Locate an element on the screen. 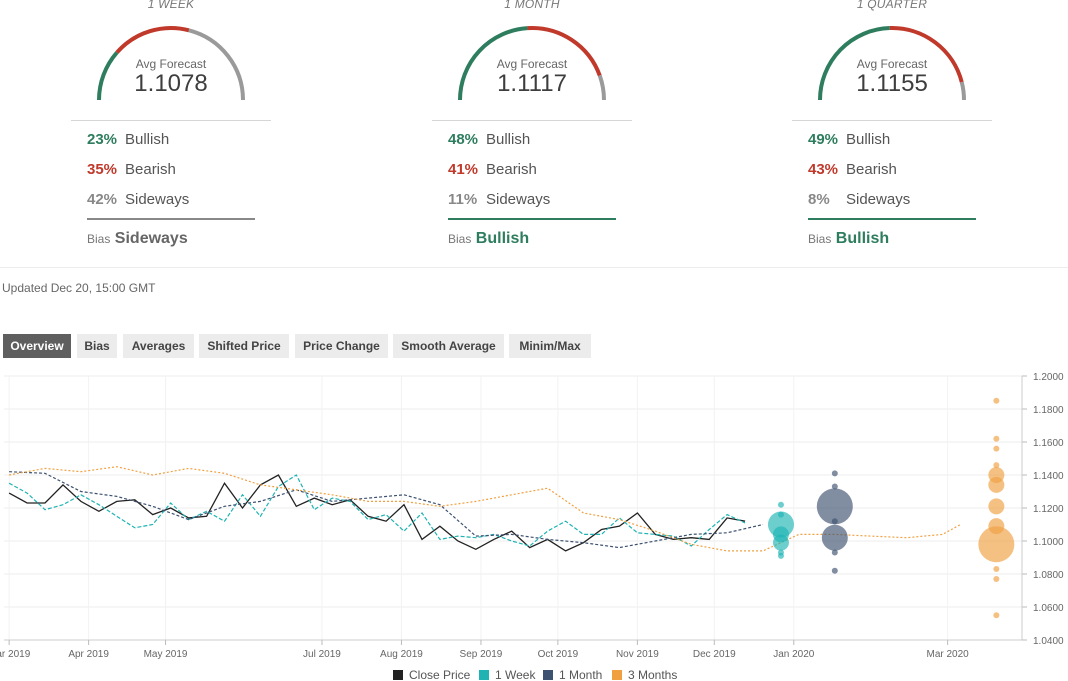 This screenshot has height=681, width=1068. avg-forecast-label: Avg Forecast is located at coordinates (171, 64).